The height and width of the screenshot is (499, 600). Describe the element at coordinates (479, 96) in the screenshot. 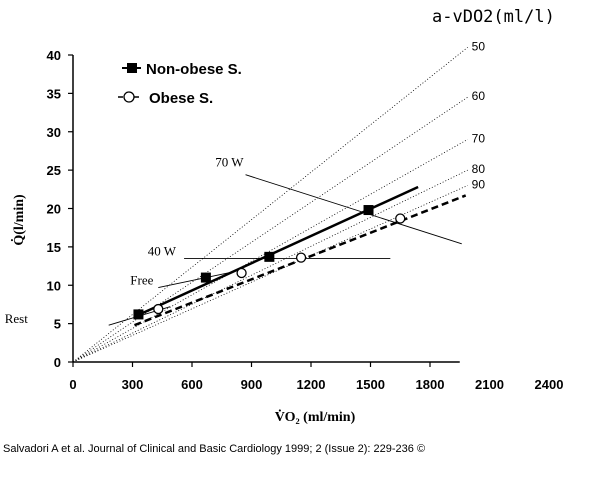

I see `isopleth-label-60: 60` at that location.